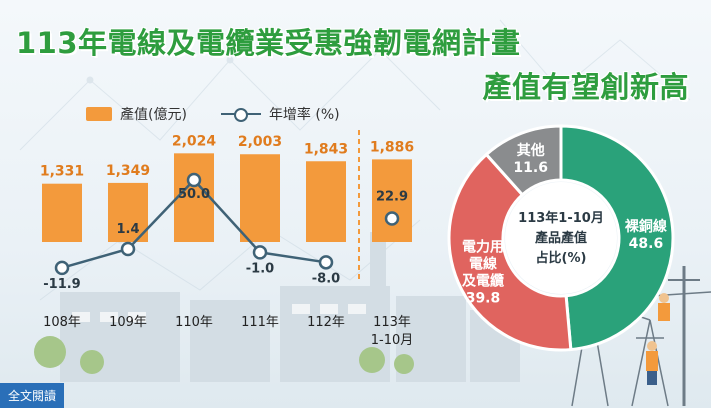 The width and height of the screenshot is (711, 408). What do you see at coordinates (392, 322) in the screenshot?
I see `x-tick-label: 113年` at bounding box center [392, 322].